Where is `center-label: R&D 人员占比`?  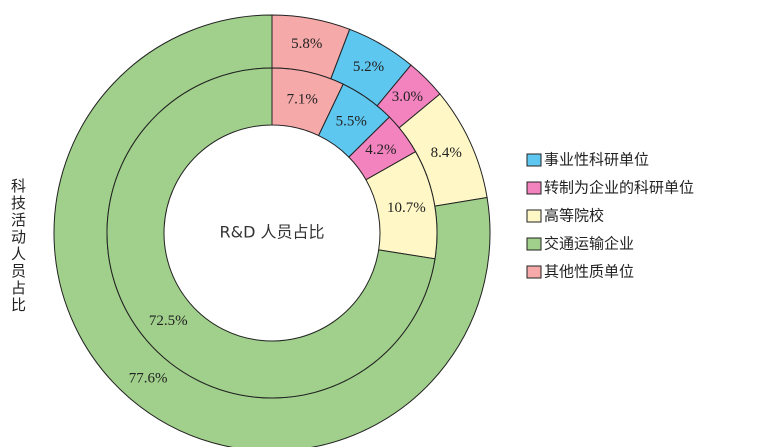
center-label: R&D 人员占比 is located at coordinates (271, 232).